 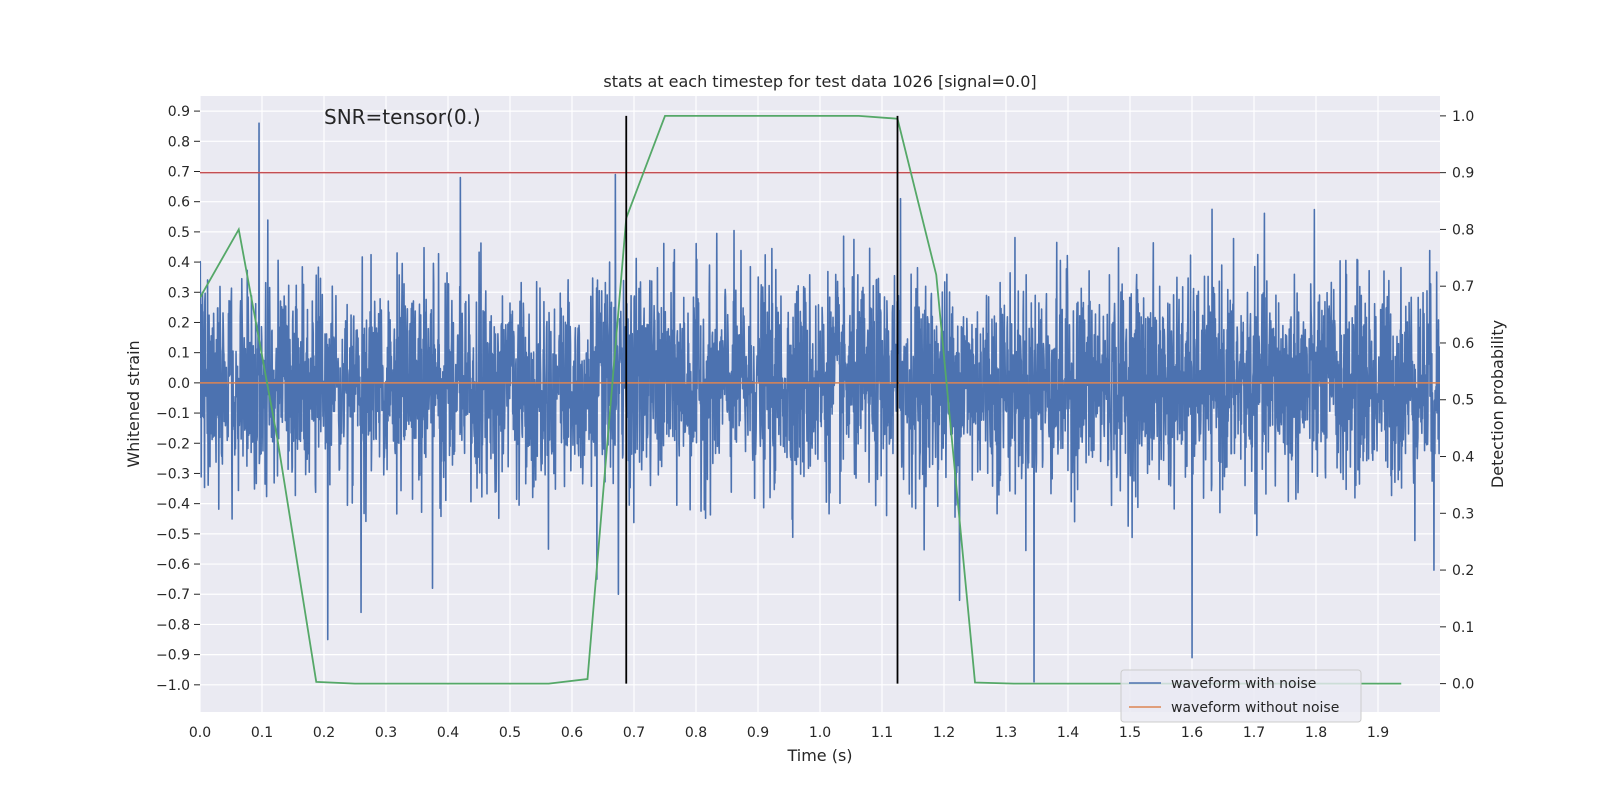 I want to click on y2-tick-label: 0.1, so click(x=1463, y=628).